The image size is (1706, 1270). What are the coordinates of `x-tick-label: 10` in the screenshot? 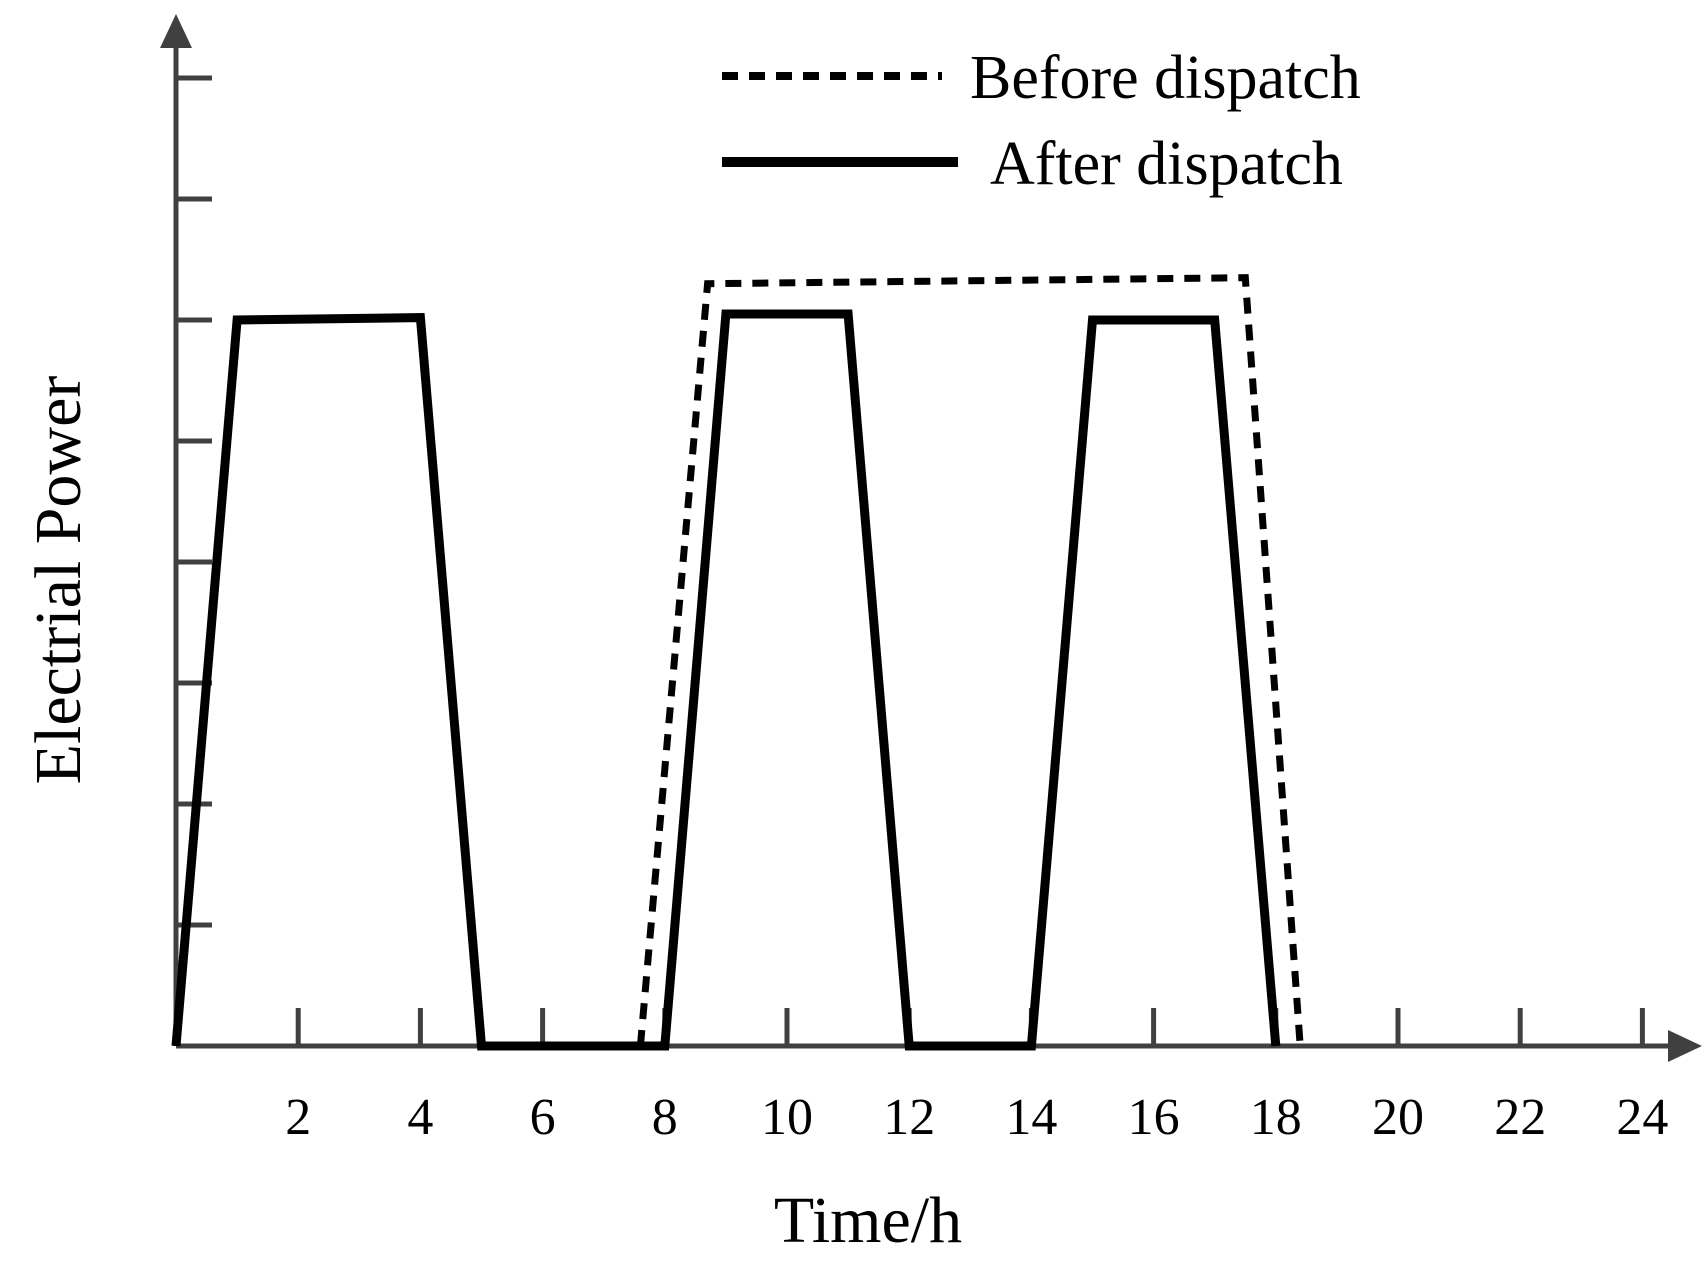 It's located at (787, 1117).